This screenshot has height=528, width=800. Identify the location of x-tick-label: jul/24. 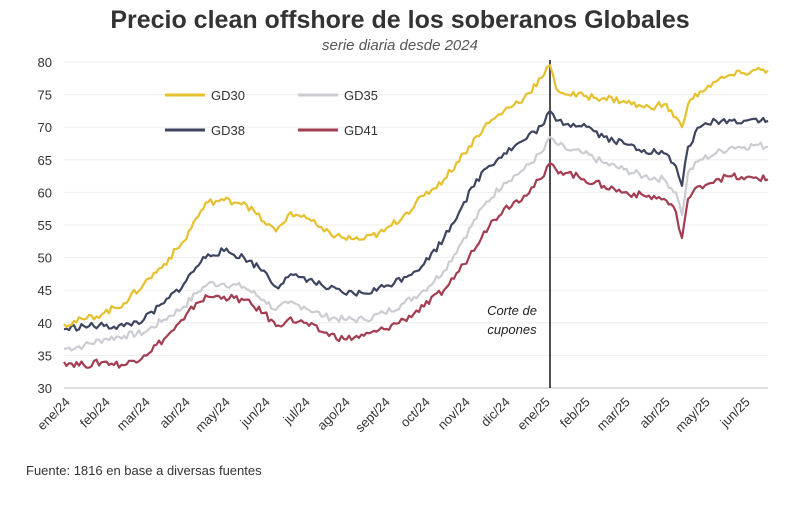
(296, 410).